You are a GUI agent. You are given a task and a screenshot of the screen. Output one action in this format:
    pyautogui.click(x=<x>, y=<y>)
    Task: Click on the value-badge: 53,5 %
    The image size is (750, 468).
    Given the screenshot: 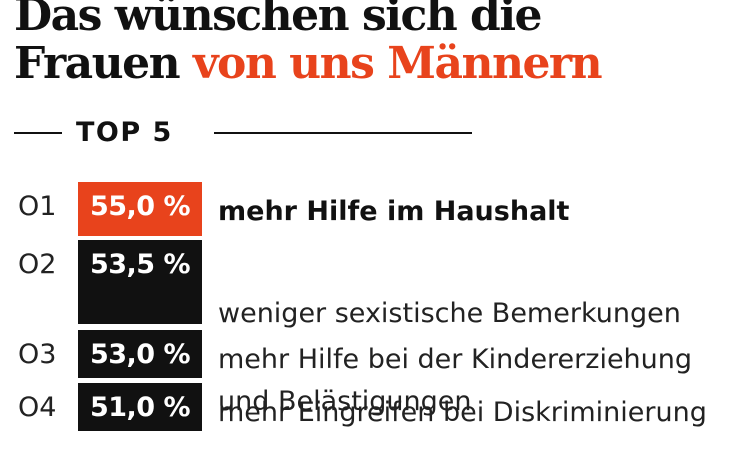 What is the action you would take?
    pyautogui.click(x=140, y=282)
    